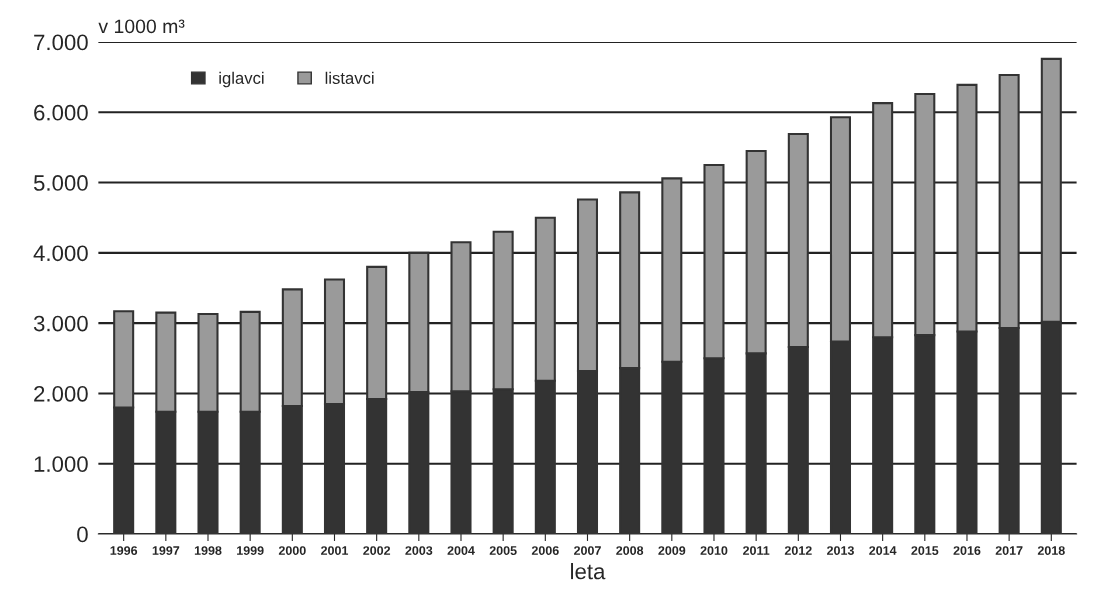  What do you see at coordinates (1051, 550) in the screenshot?
I see `x-tick-label: 2018` at bounding box center [1051, 550].